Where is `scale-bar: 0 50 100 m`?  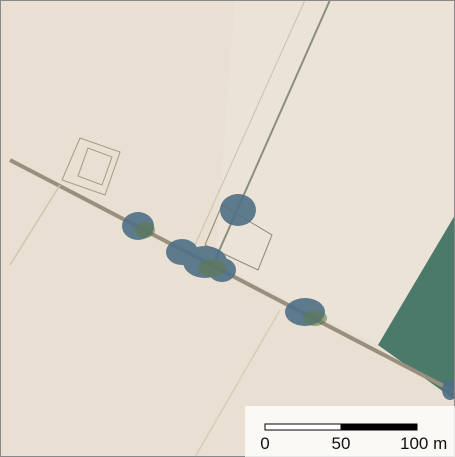
scale-bar: 0 50 100 m is located at coordinates (350, 431).